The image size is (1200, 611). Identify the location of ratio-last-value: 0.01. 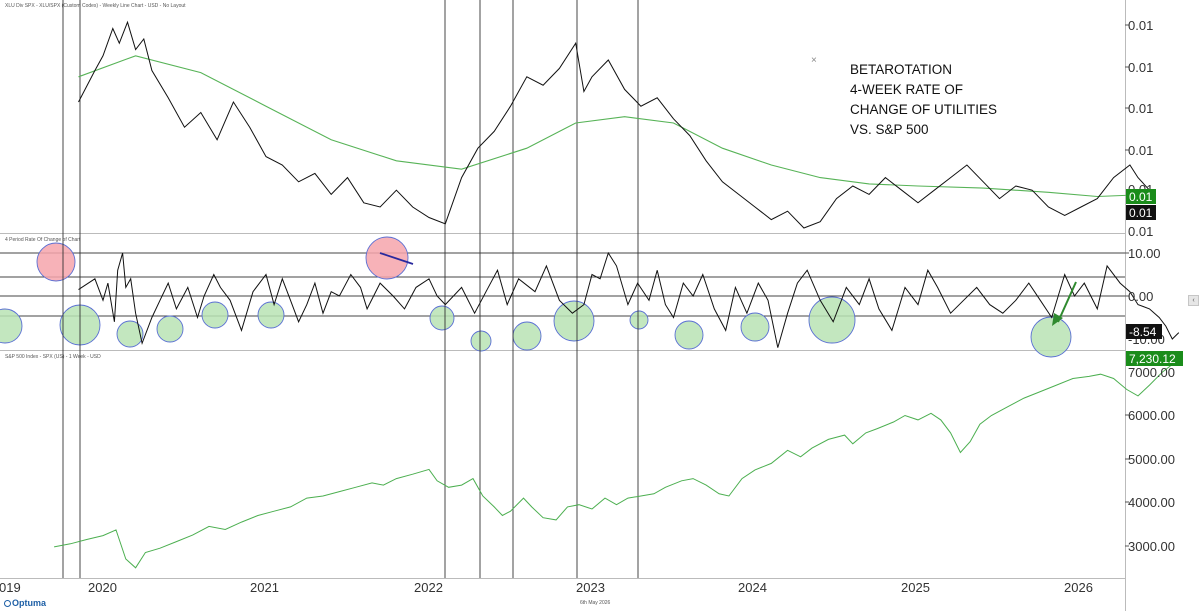
(1141, 197).